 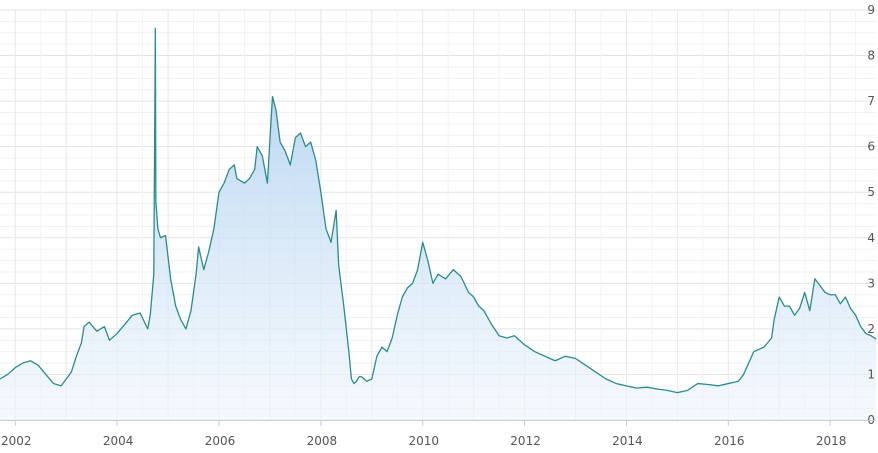 What do you see at coordinates (16, 441) in the screenshot?
I see `x-tick-label: 2002` at bounding box center [16, 441].